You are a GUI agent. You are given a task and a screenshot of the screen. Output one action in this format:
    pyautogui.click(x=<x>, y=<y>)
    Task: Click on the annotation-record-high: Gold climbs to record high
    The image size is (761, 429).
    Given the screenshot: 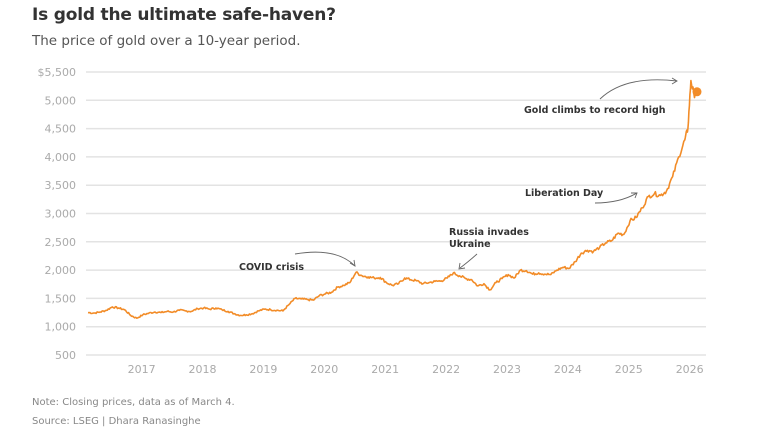 What is the action you would take?
    pyautogui.click(x=601, y=96)
    